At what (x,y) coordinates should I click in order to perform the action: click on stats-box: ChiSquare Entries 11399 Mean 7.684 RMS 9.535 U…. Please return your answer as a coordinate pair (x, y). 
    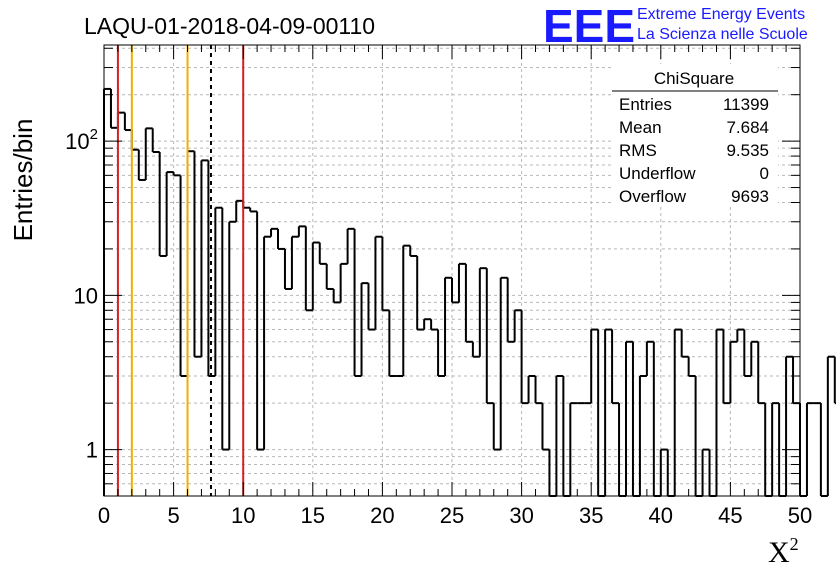
    Looking at the image, I should click on (695, 135).